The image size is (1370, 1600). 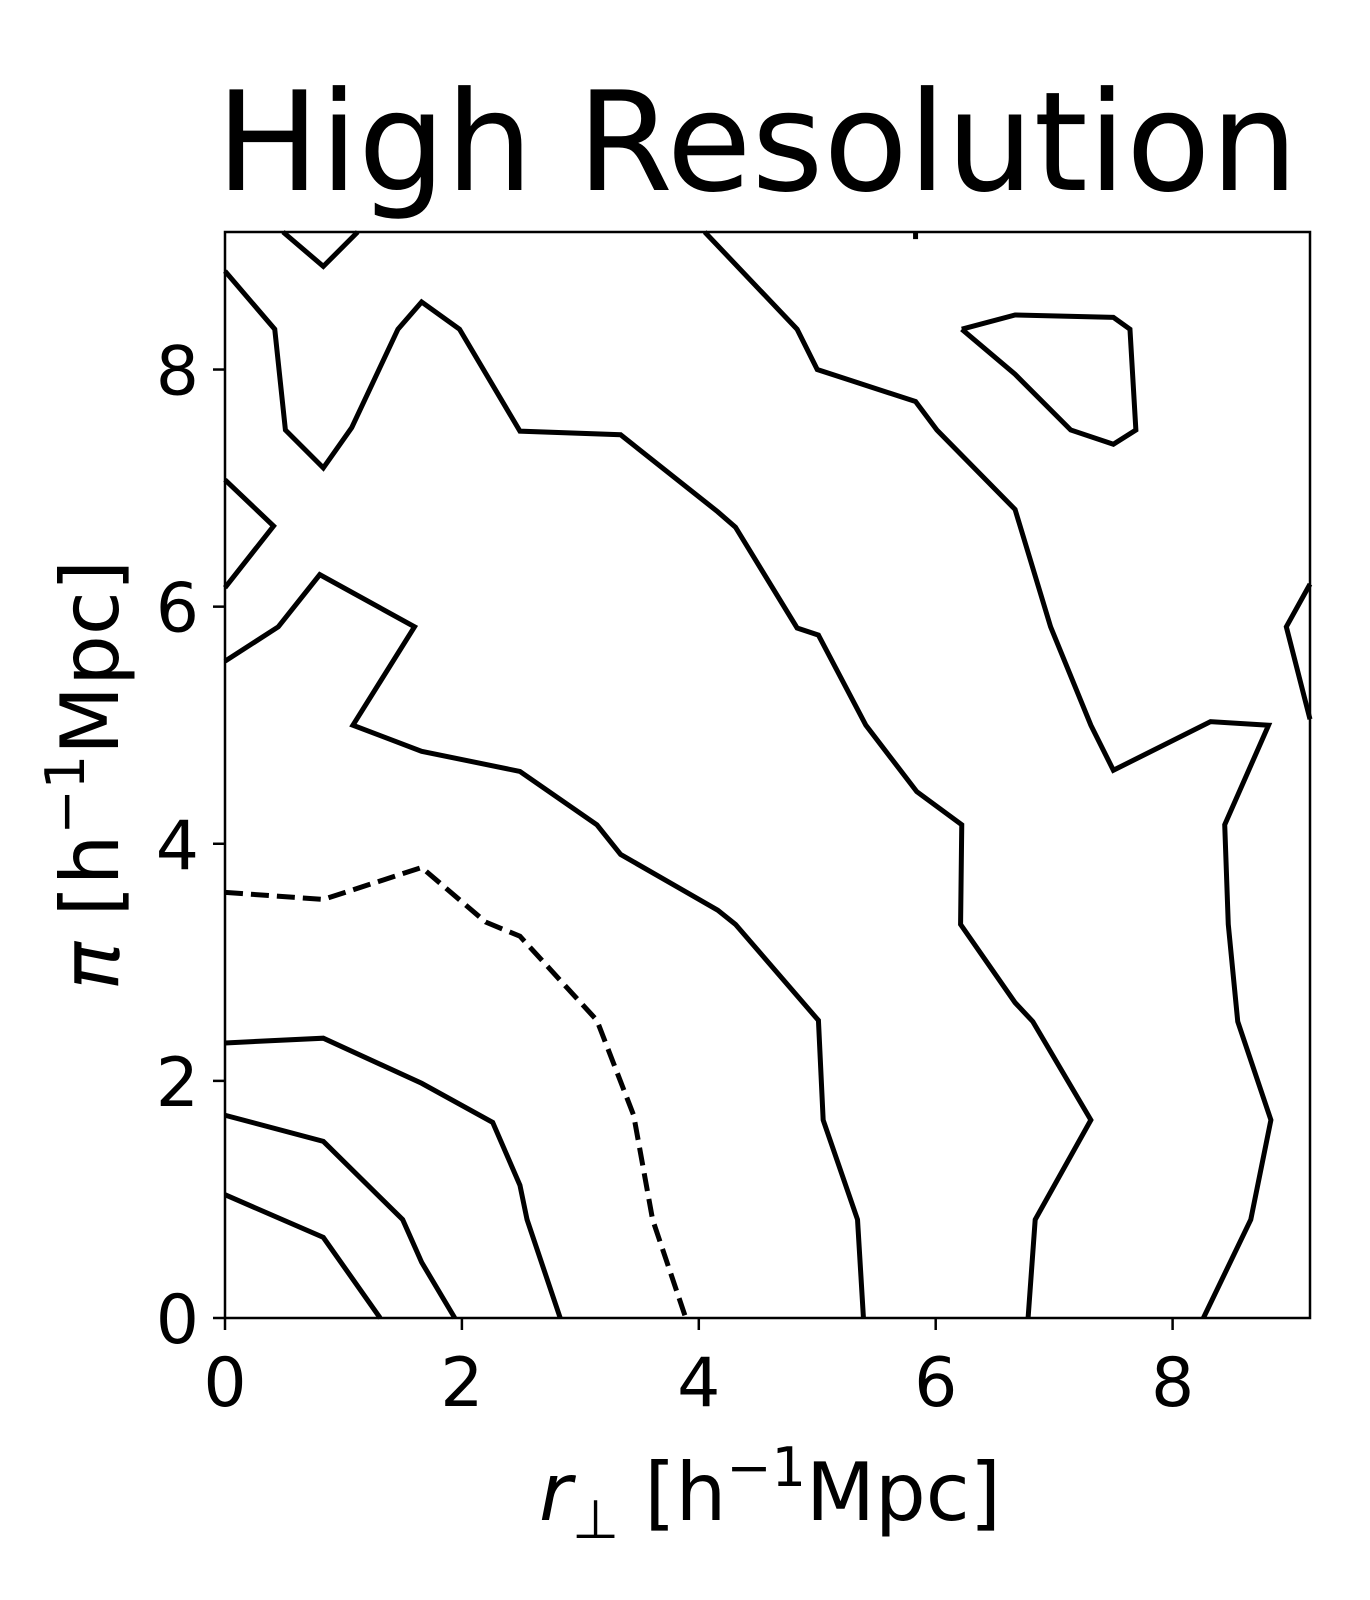 What do you see at coordinates (935, 1383) in the screenshot?
I see `x-tick-label: 6` at bounding box center [935, 1383].